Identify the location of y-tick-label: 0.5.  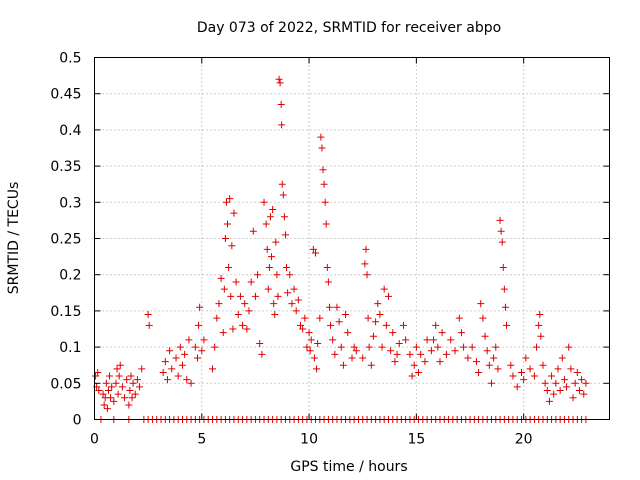
(70, 59).